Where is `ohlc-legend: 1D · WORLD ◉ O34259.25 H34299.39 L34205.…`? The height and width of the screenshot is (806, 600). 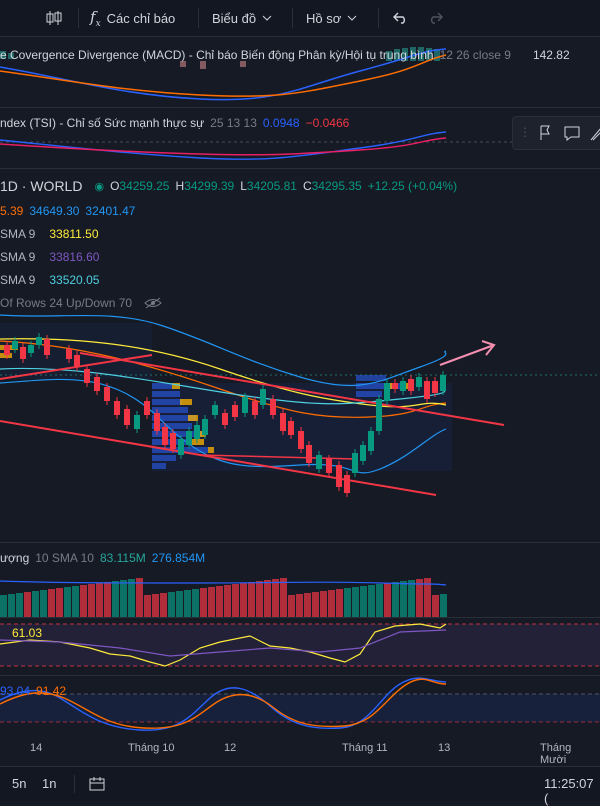 ohlc-legend: 1D · WORLD ◉ O34259.25 H34299.39 L34205.… is located at coordinates (228, 186).